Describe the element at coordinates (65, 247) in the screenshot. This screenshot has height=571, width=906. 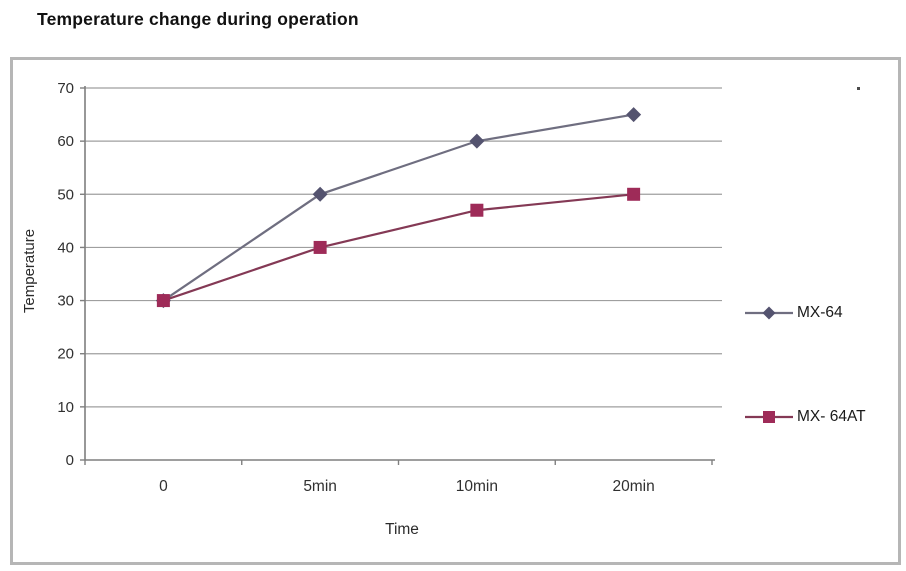
I see `svg-text: 40` at that location.